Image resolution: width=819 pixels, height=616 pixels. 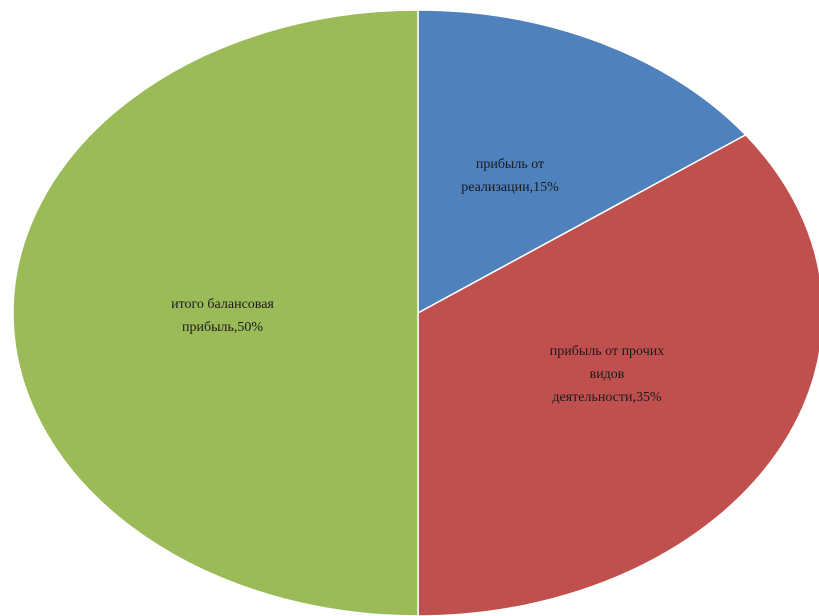 I want to click on data-label-other-activities-profit: прибыль от прочих видов деятельности,35%, so click(x=607, y=374).